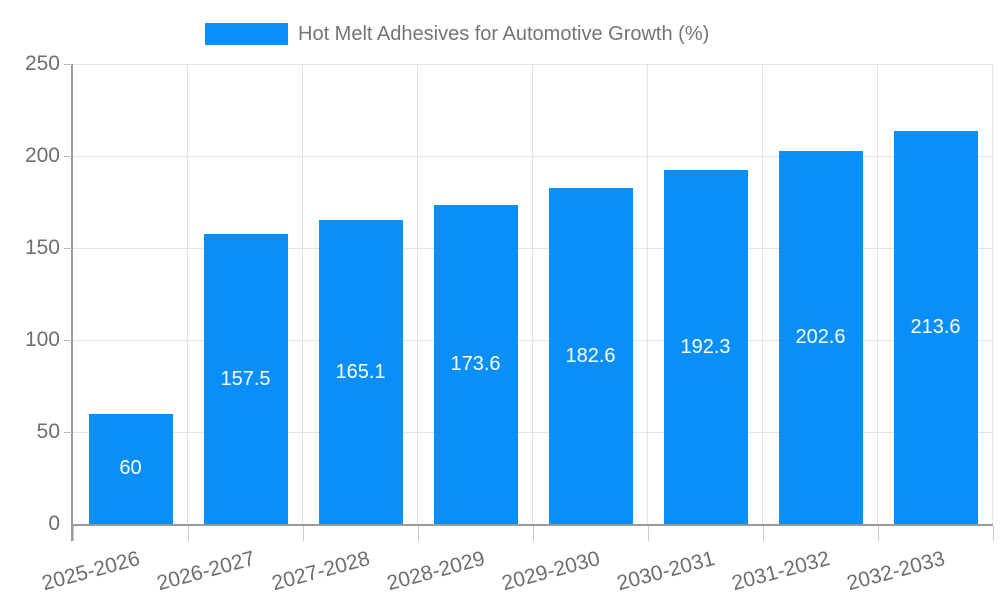 Image resolution: width=1000 pixels, height=600 pixels. I want to click on x-axis-label-2025-2026: 2025-2026, so click(91, 571).